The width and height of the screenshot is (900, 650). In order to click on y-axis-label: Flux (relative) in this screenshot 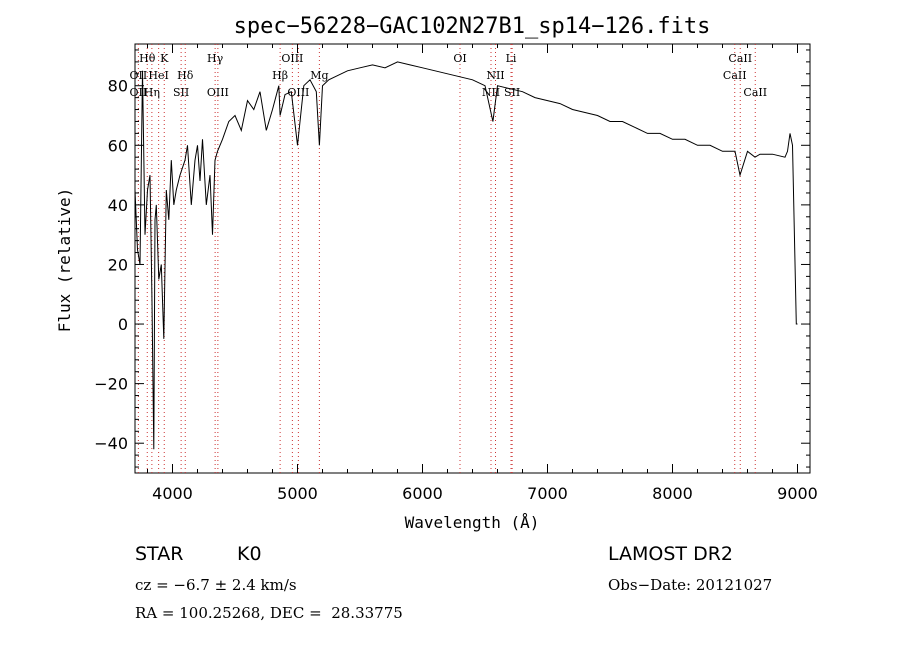, I will do `click(64, 260)`.